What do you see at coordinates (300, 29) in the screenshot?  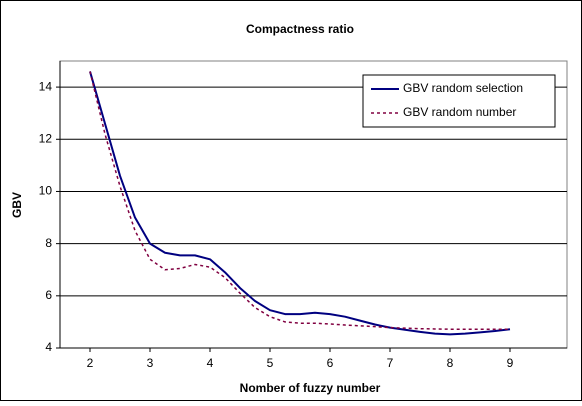 I see `chart-title: Compactness ratio` at bounding box center [300, 29].